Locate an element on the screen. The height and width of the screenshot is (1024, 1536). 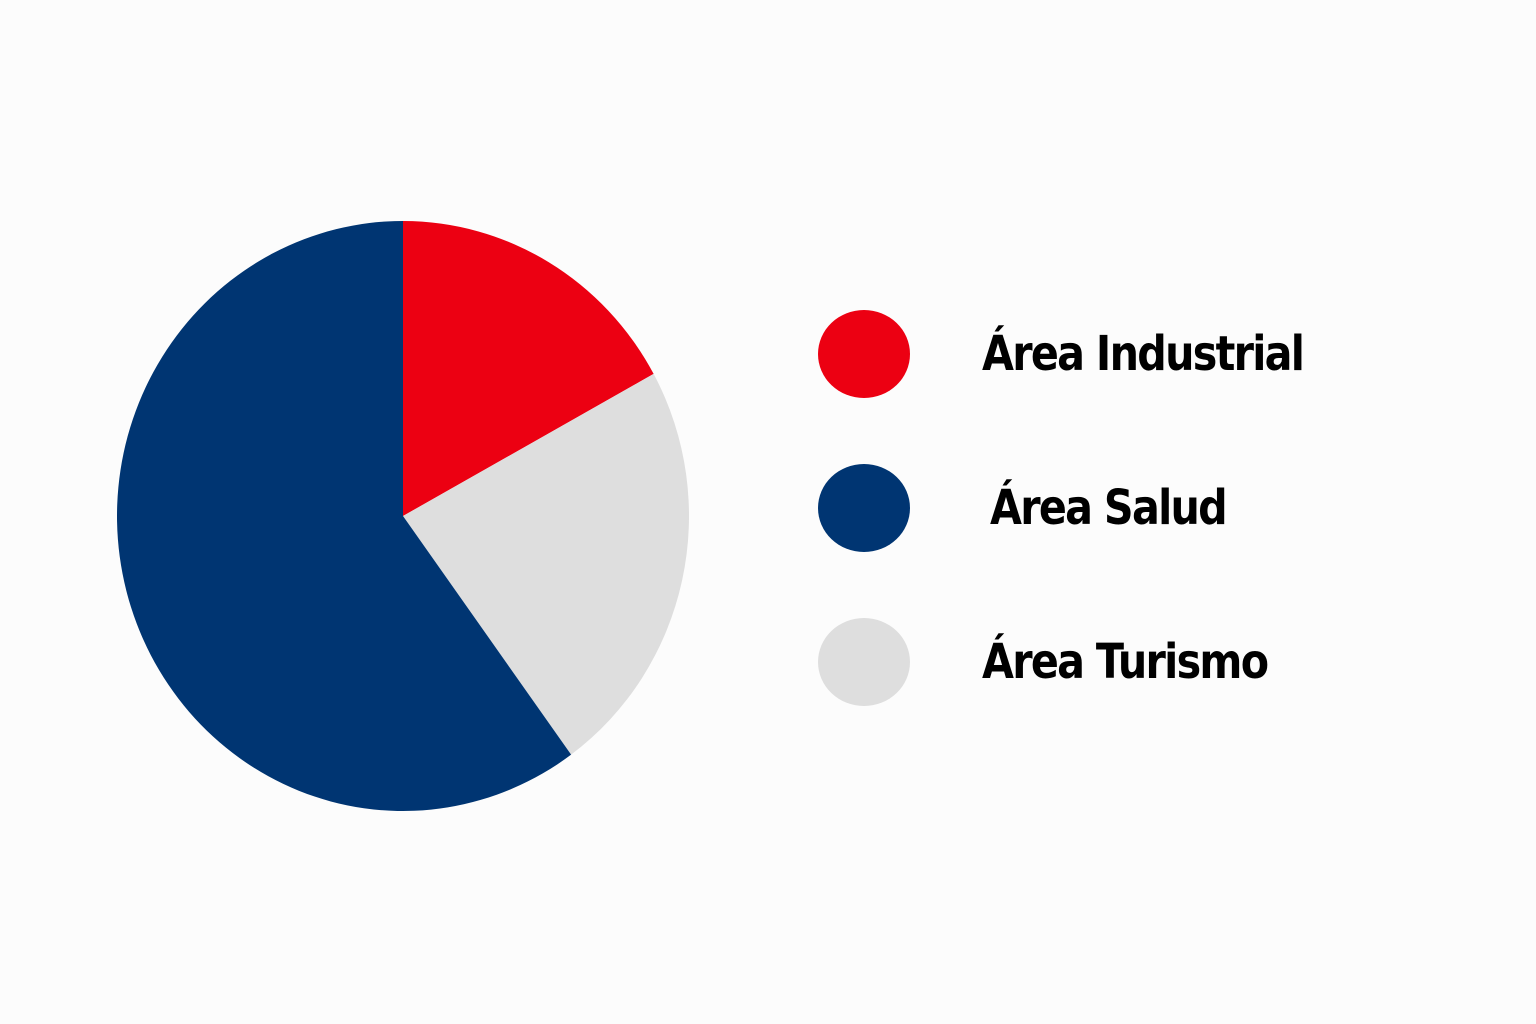
legend-item-turismo: Área Turismo is located at coordinates (1116, 662).